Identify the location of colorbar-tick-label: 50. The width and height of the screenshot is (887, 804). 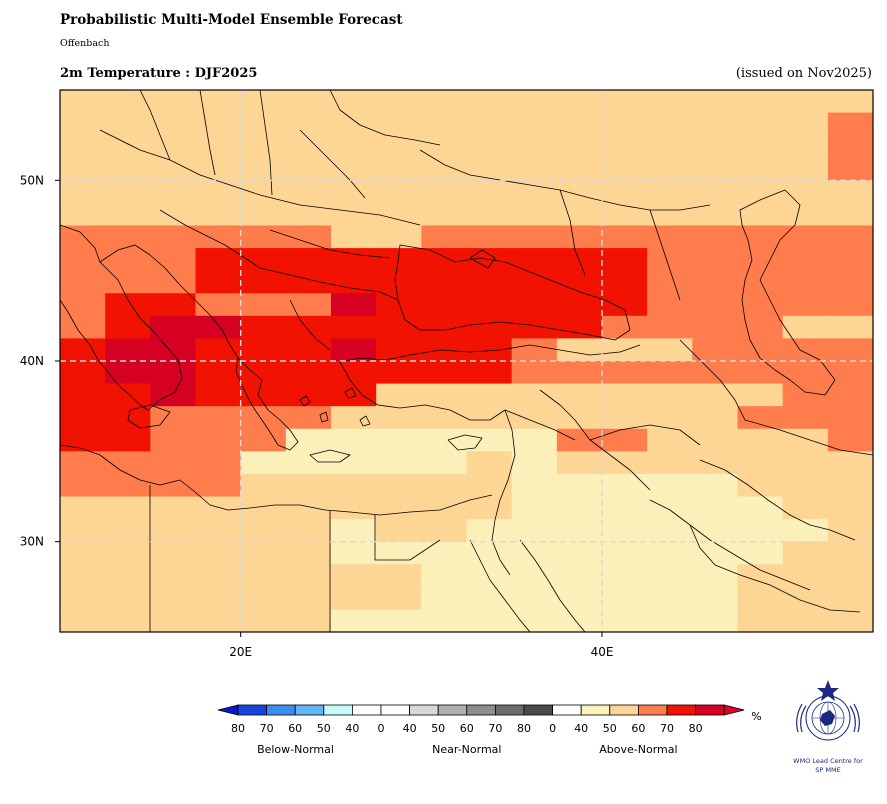
(610, 728).